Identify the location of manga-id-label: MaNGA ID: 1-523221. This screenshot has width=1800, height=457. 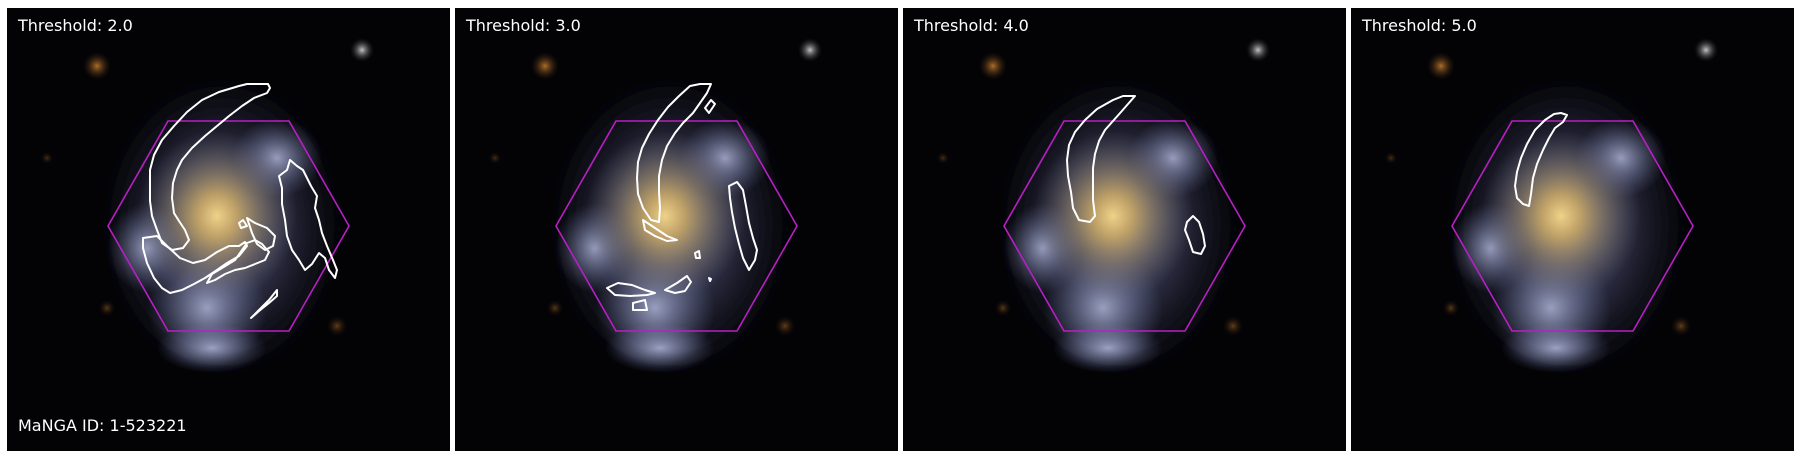
(102, 425).